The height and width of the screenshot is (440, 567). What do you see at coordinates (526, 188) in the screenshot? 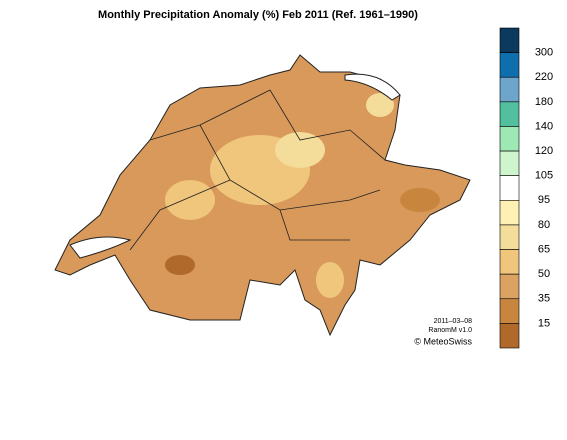
I see `colorbar: 300 220 180 140 120 105 95 80 65 50 35 15` at bounding box center [526, 188].